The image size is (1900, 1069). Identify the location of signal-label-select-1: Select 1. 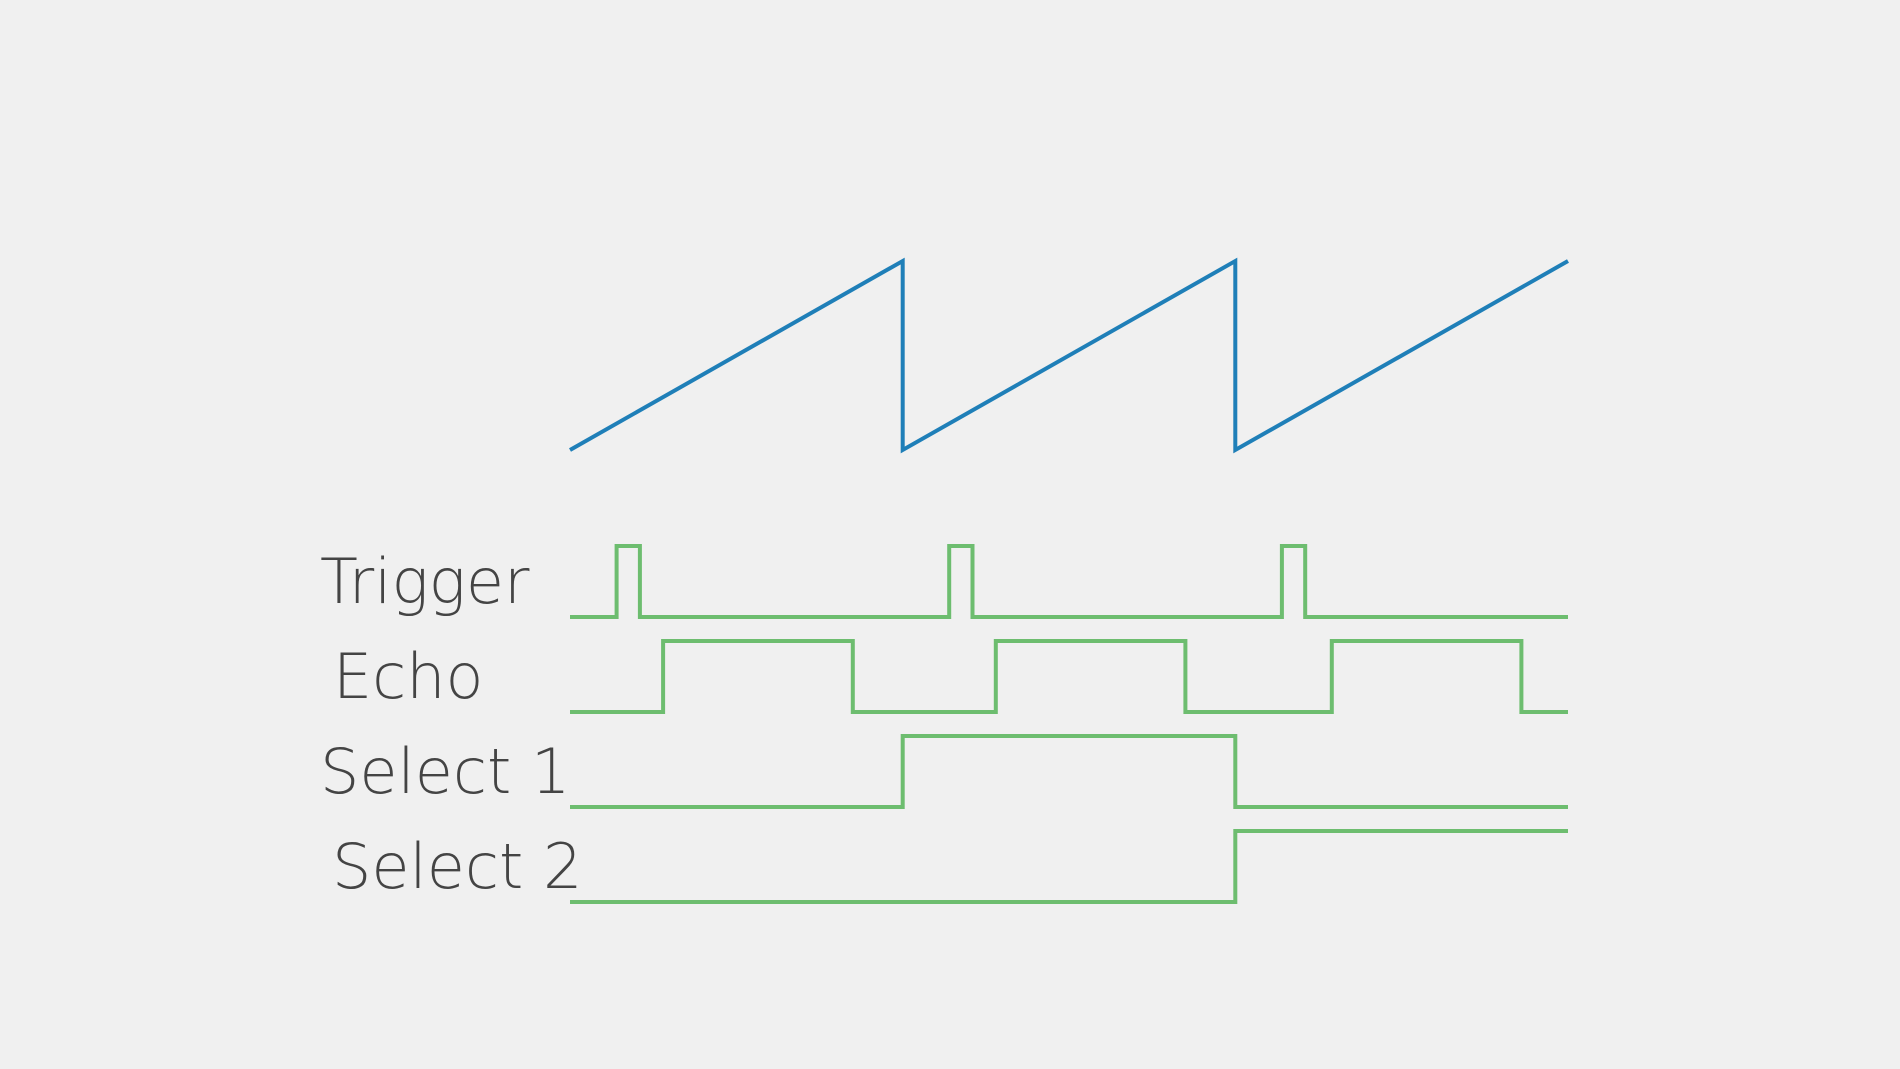
(445, 771).